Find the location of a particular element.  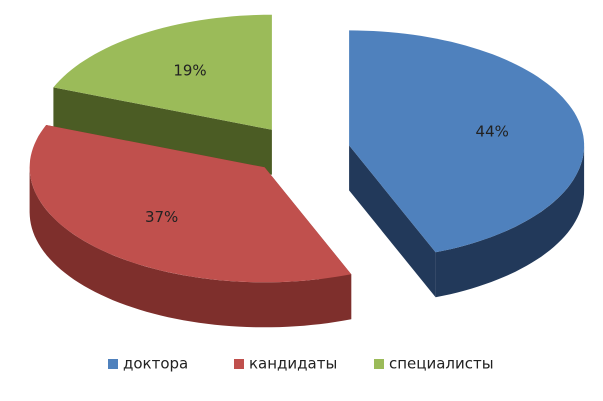

data-label: 19% is located at coordinates (189, 70).